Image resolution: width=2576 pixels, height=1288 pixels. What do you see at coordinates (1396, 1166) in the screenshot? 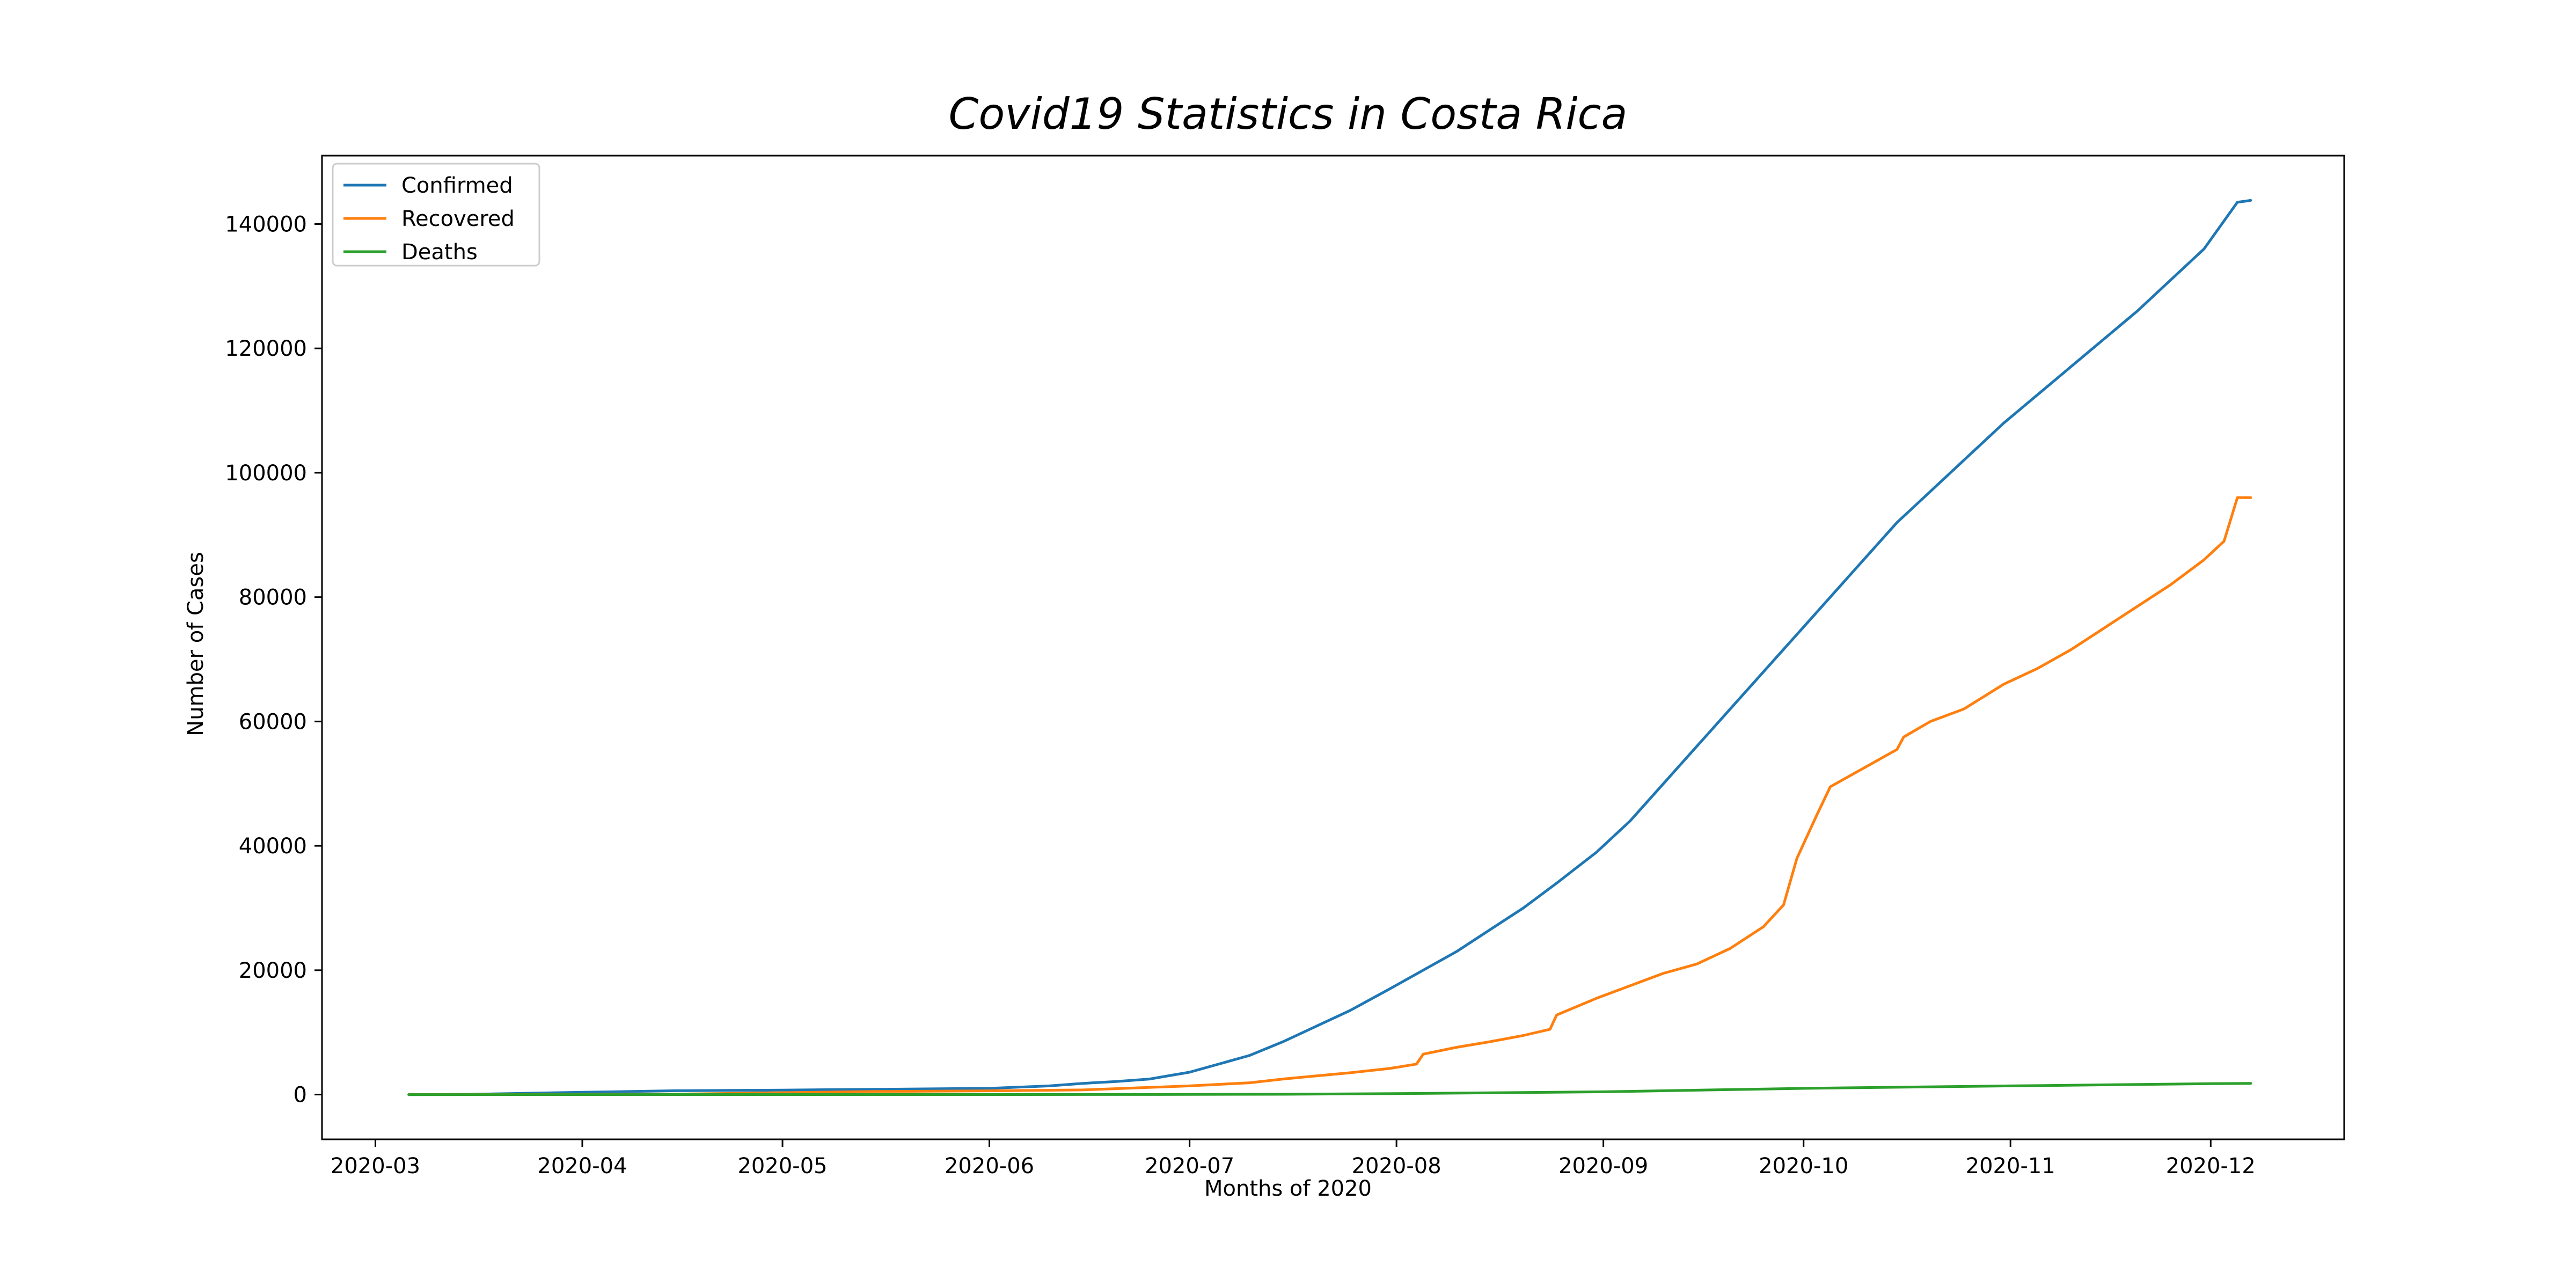
I see `x-tick-label: 2020-08` at bounding box center [1396, 1166].